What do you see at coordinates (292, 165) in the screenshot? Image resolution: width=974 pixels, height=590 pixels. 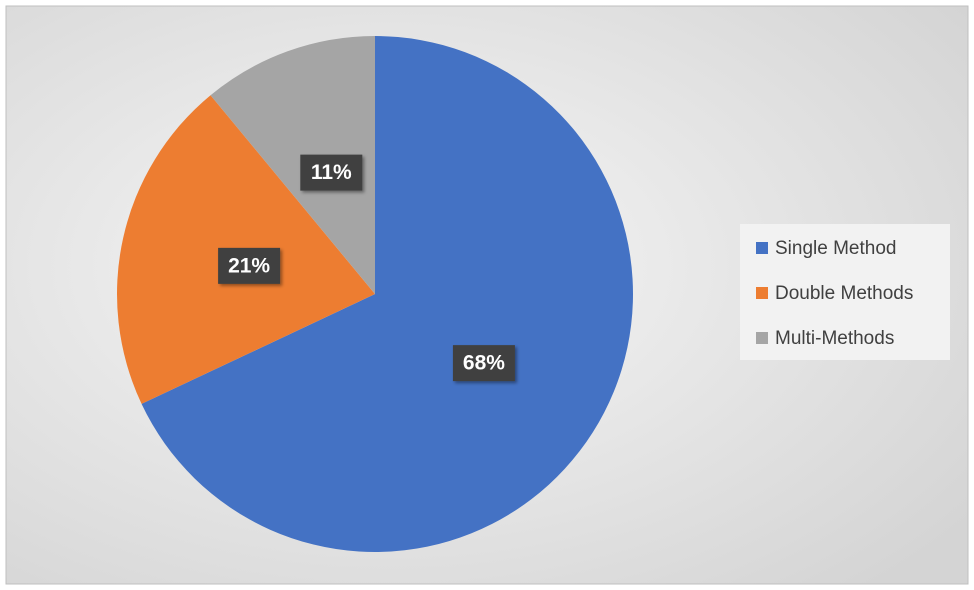 I see `pie-slice` at bounding box center [292, 165].